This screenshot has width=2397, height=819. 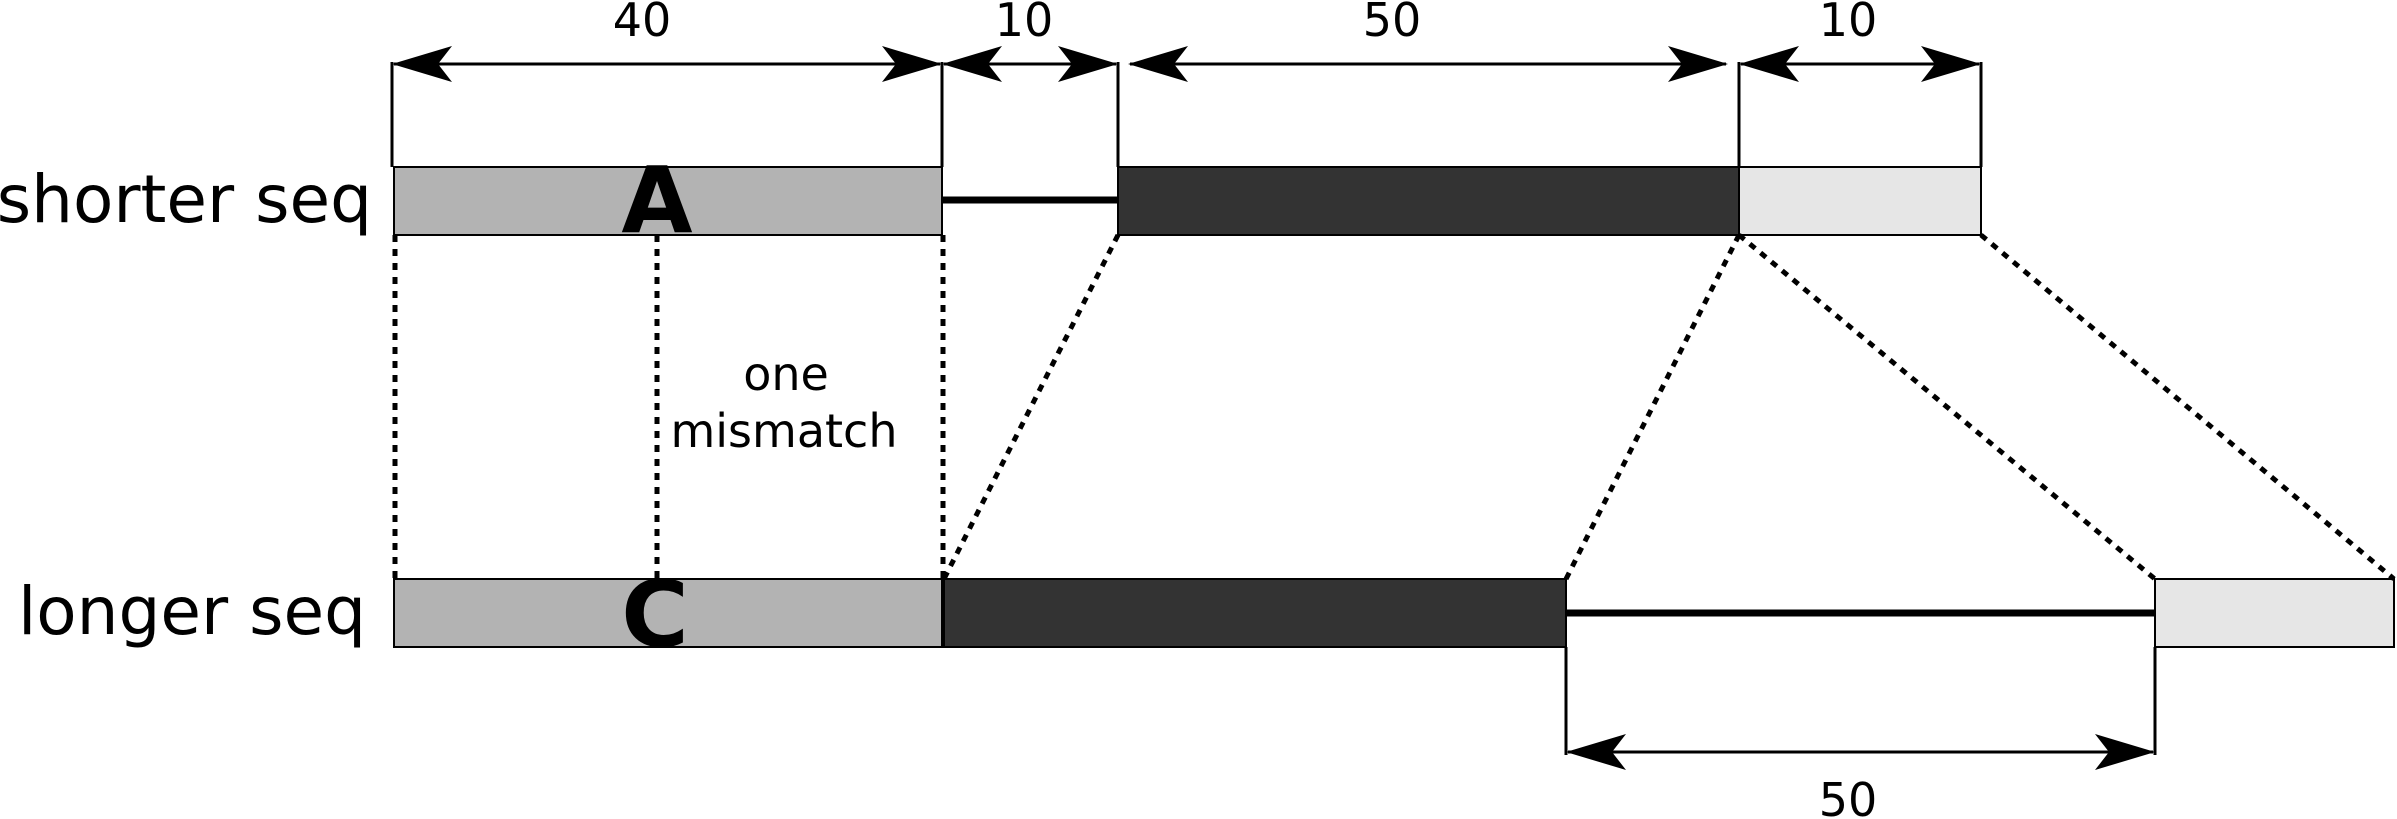 I want to click on dim-label-10-right: 10, so click(x=1848, y=23).